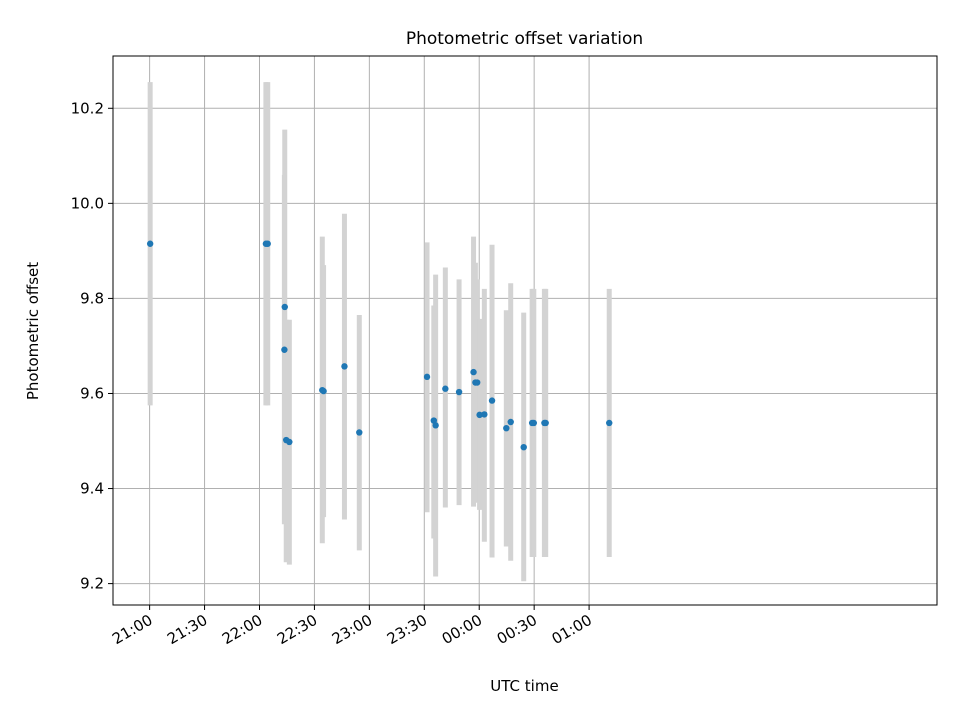  Describe the element at coordinates (33, 331) in the screenshot. I see `y-axis-label: Photometric offset` at that location.